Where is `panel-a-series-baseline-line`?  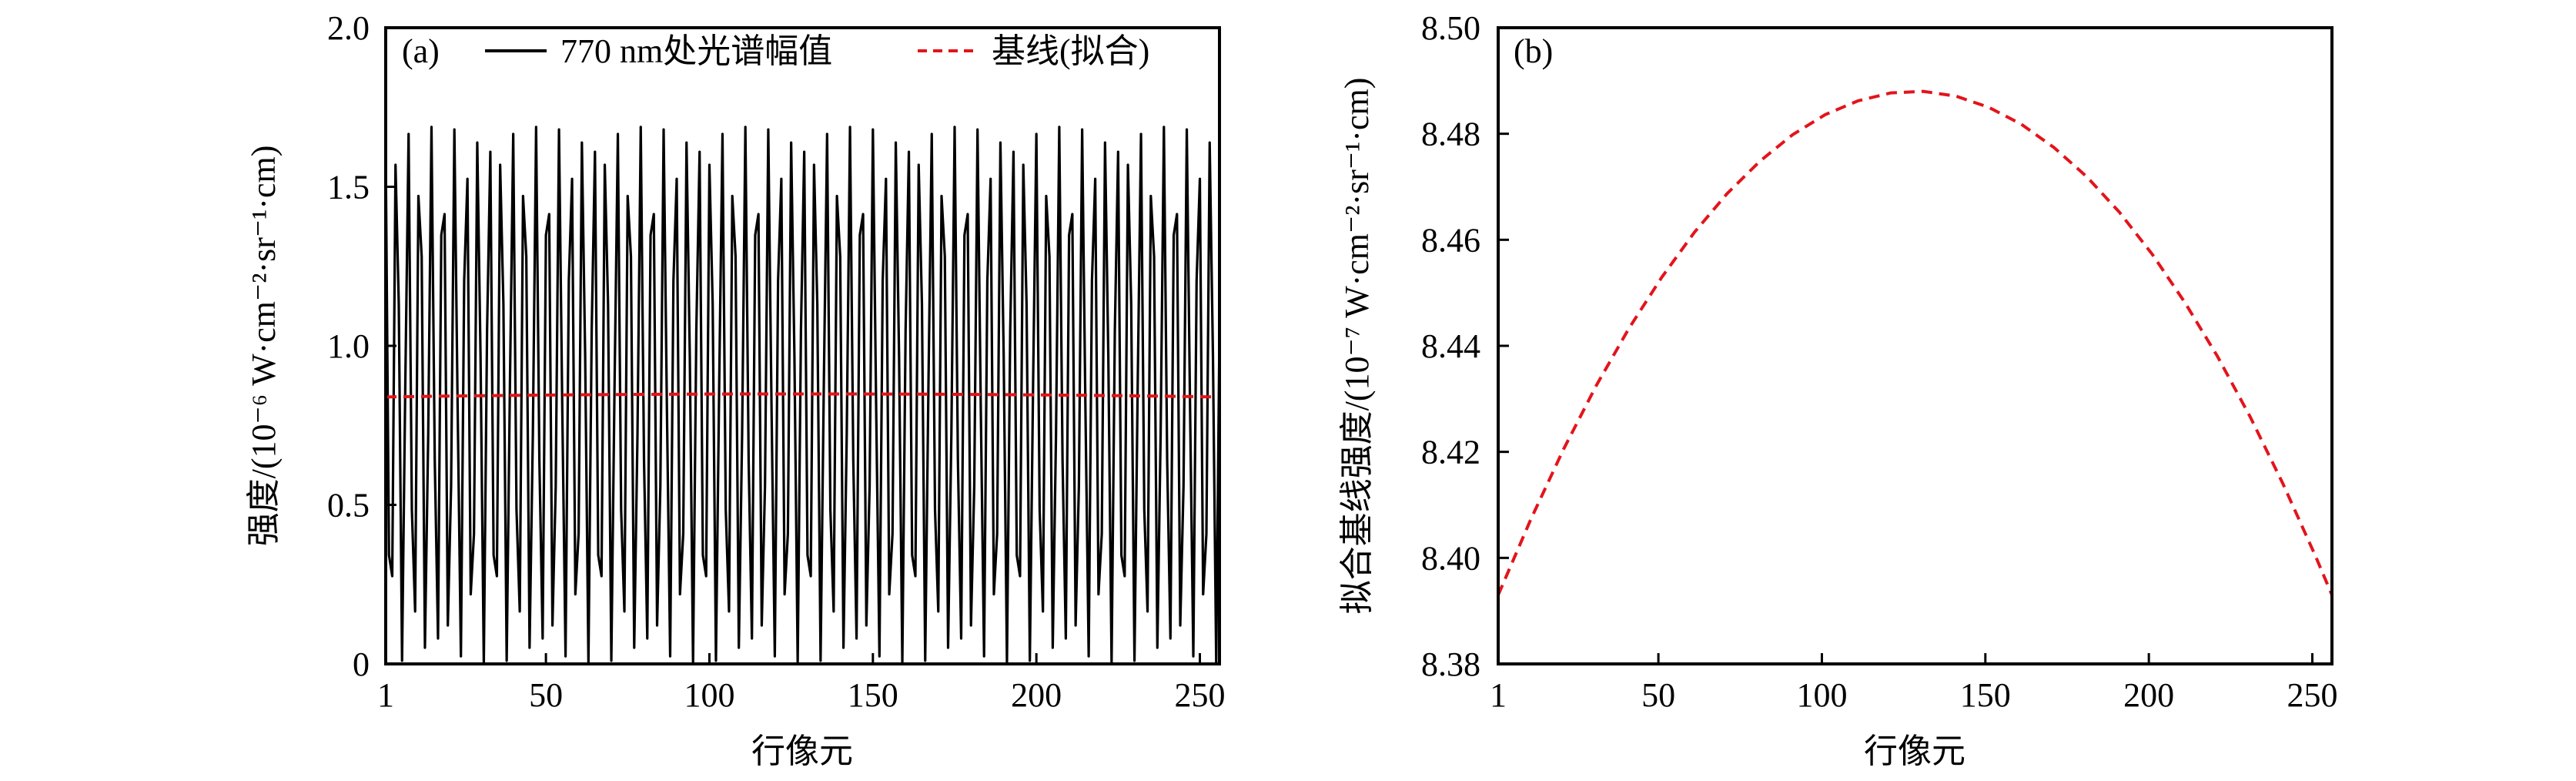 panel-a-series-baseline-line is located at coordinates (803, 396).